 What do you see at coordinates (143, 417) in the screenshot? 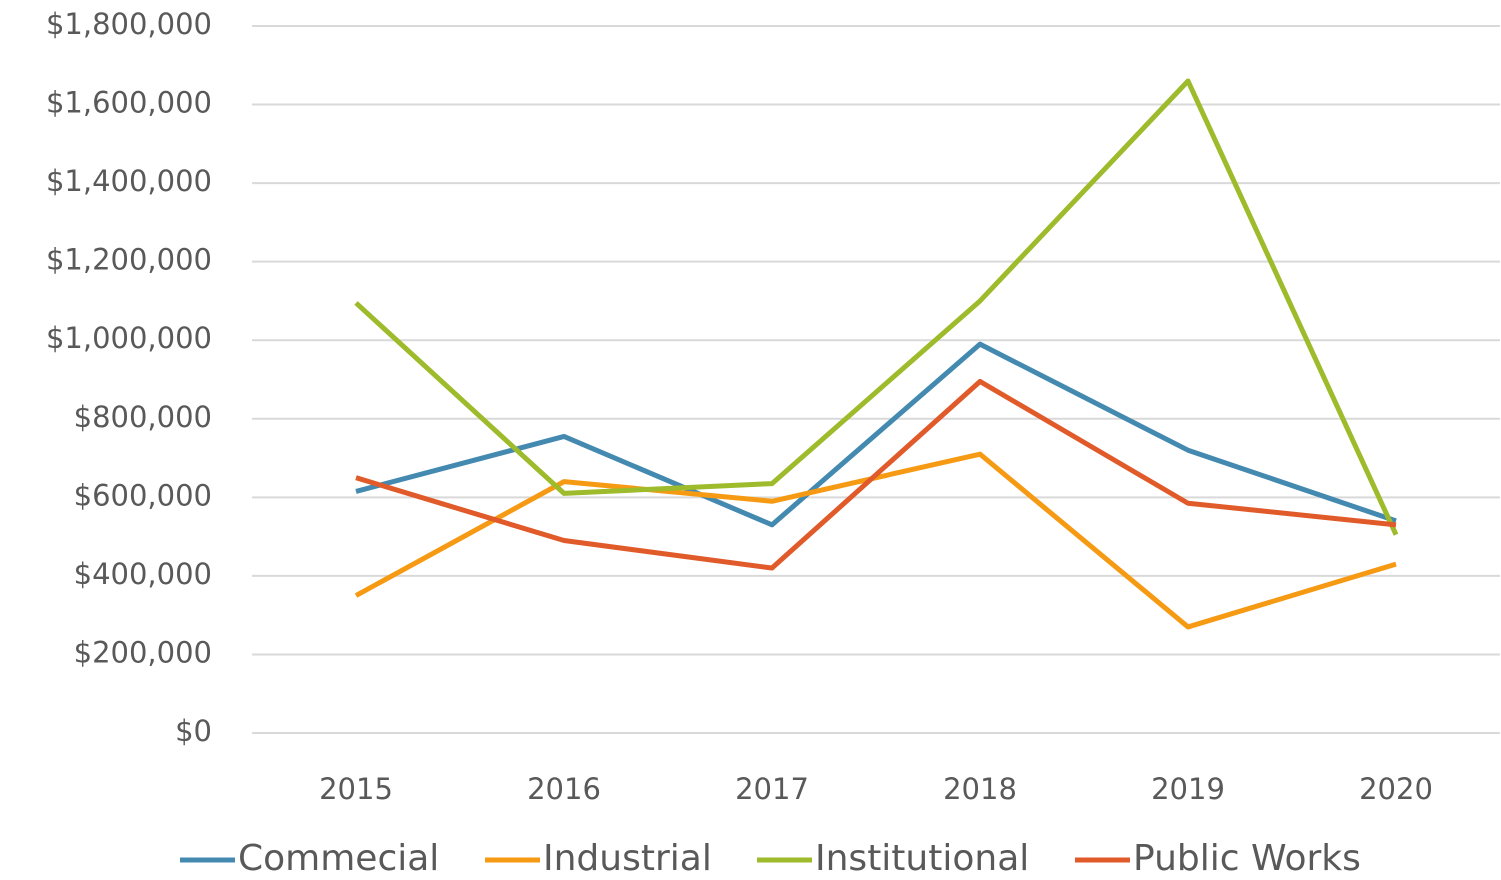
I see `y-tick-label: $800,000` at bounding box center [143, 417].